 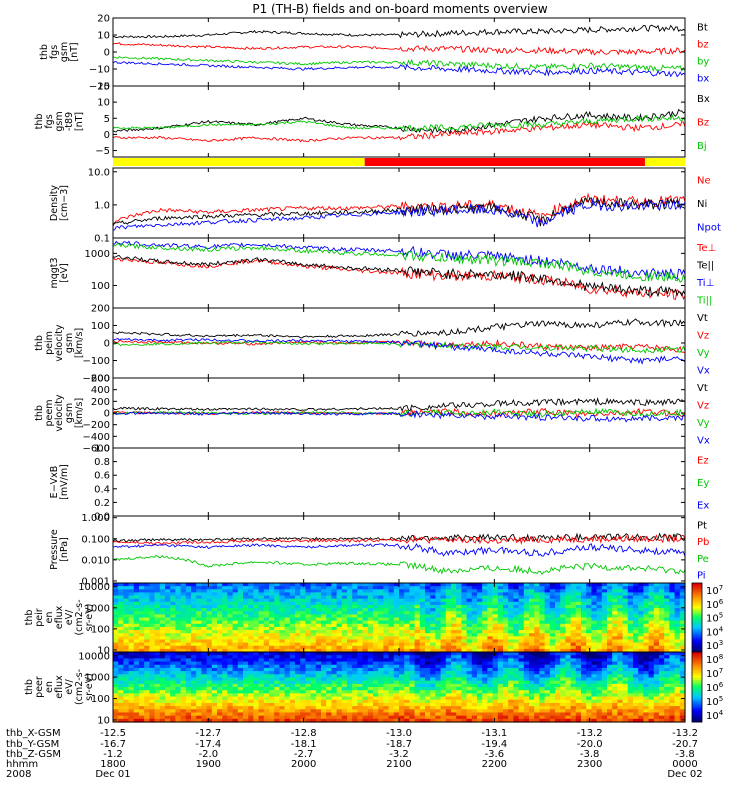 I want to click on series-pi, so click(x=399, y=550).